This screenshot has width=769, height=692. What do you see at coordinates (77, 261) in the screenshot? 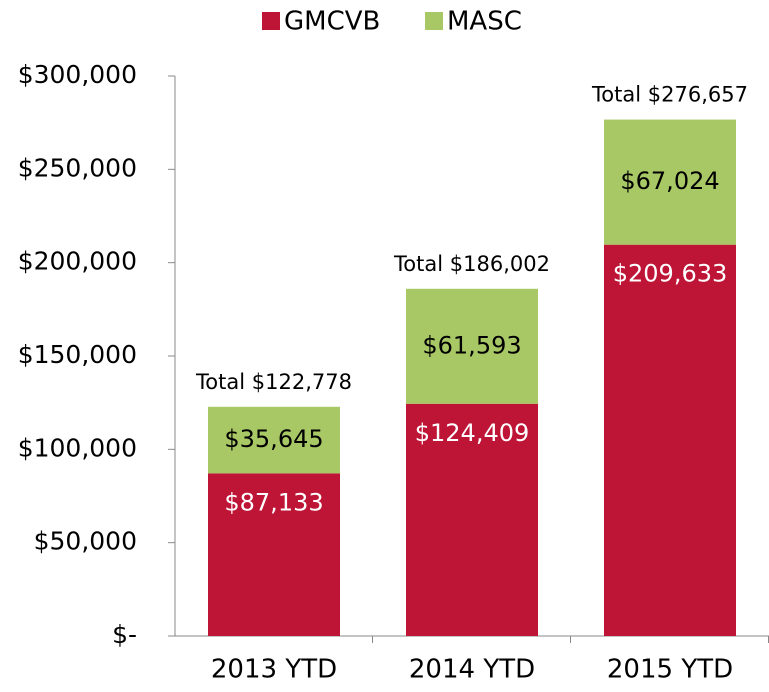
I see `y-tick-label: $200,000` at bounding box center [77, 261].